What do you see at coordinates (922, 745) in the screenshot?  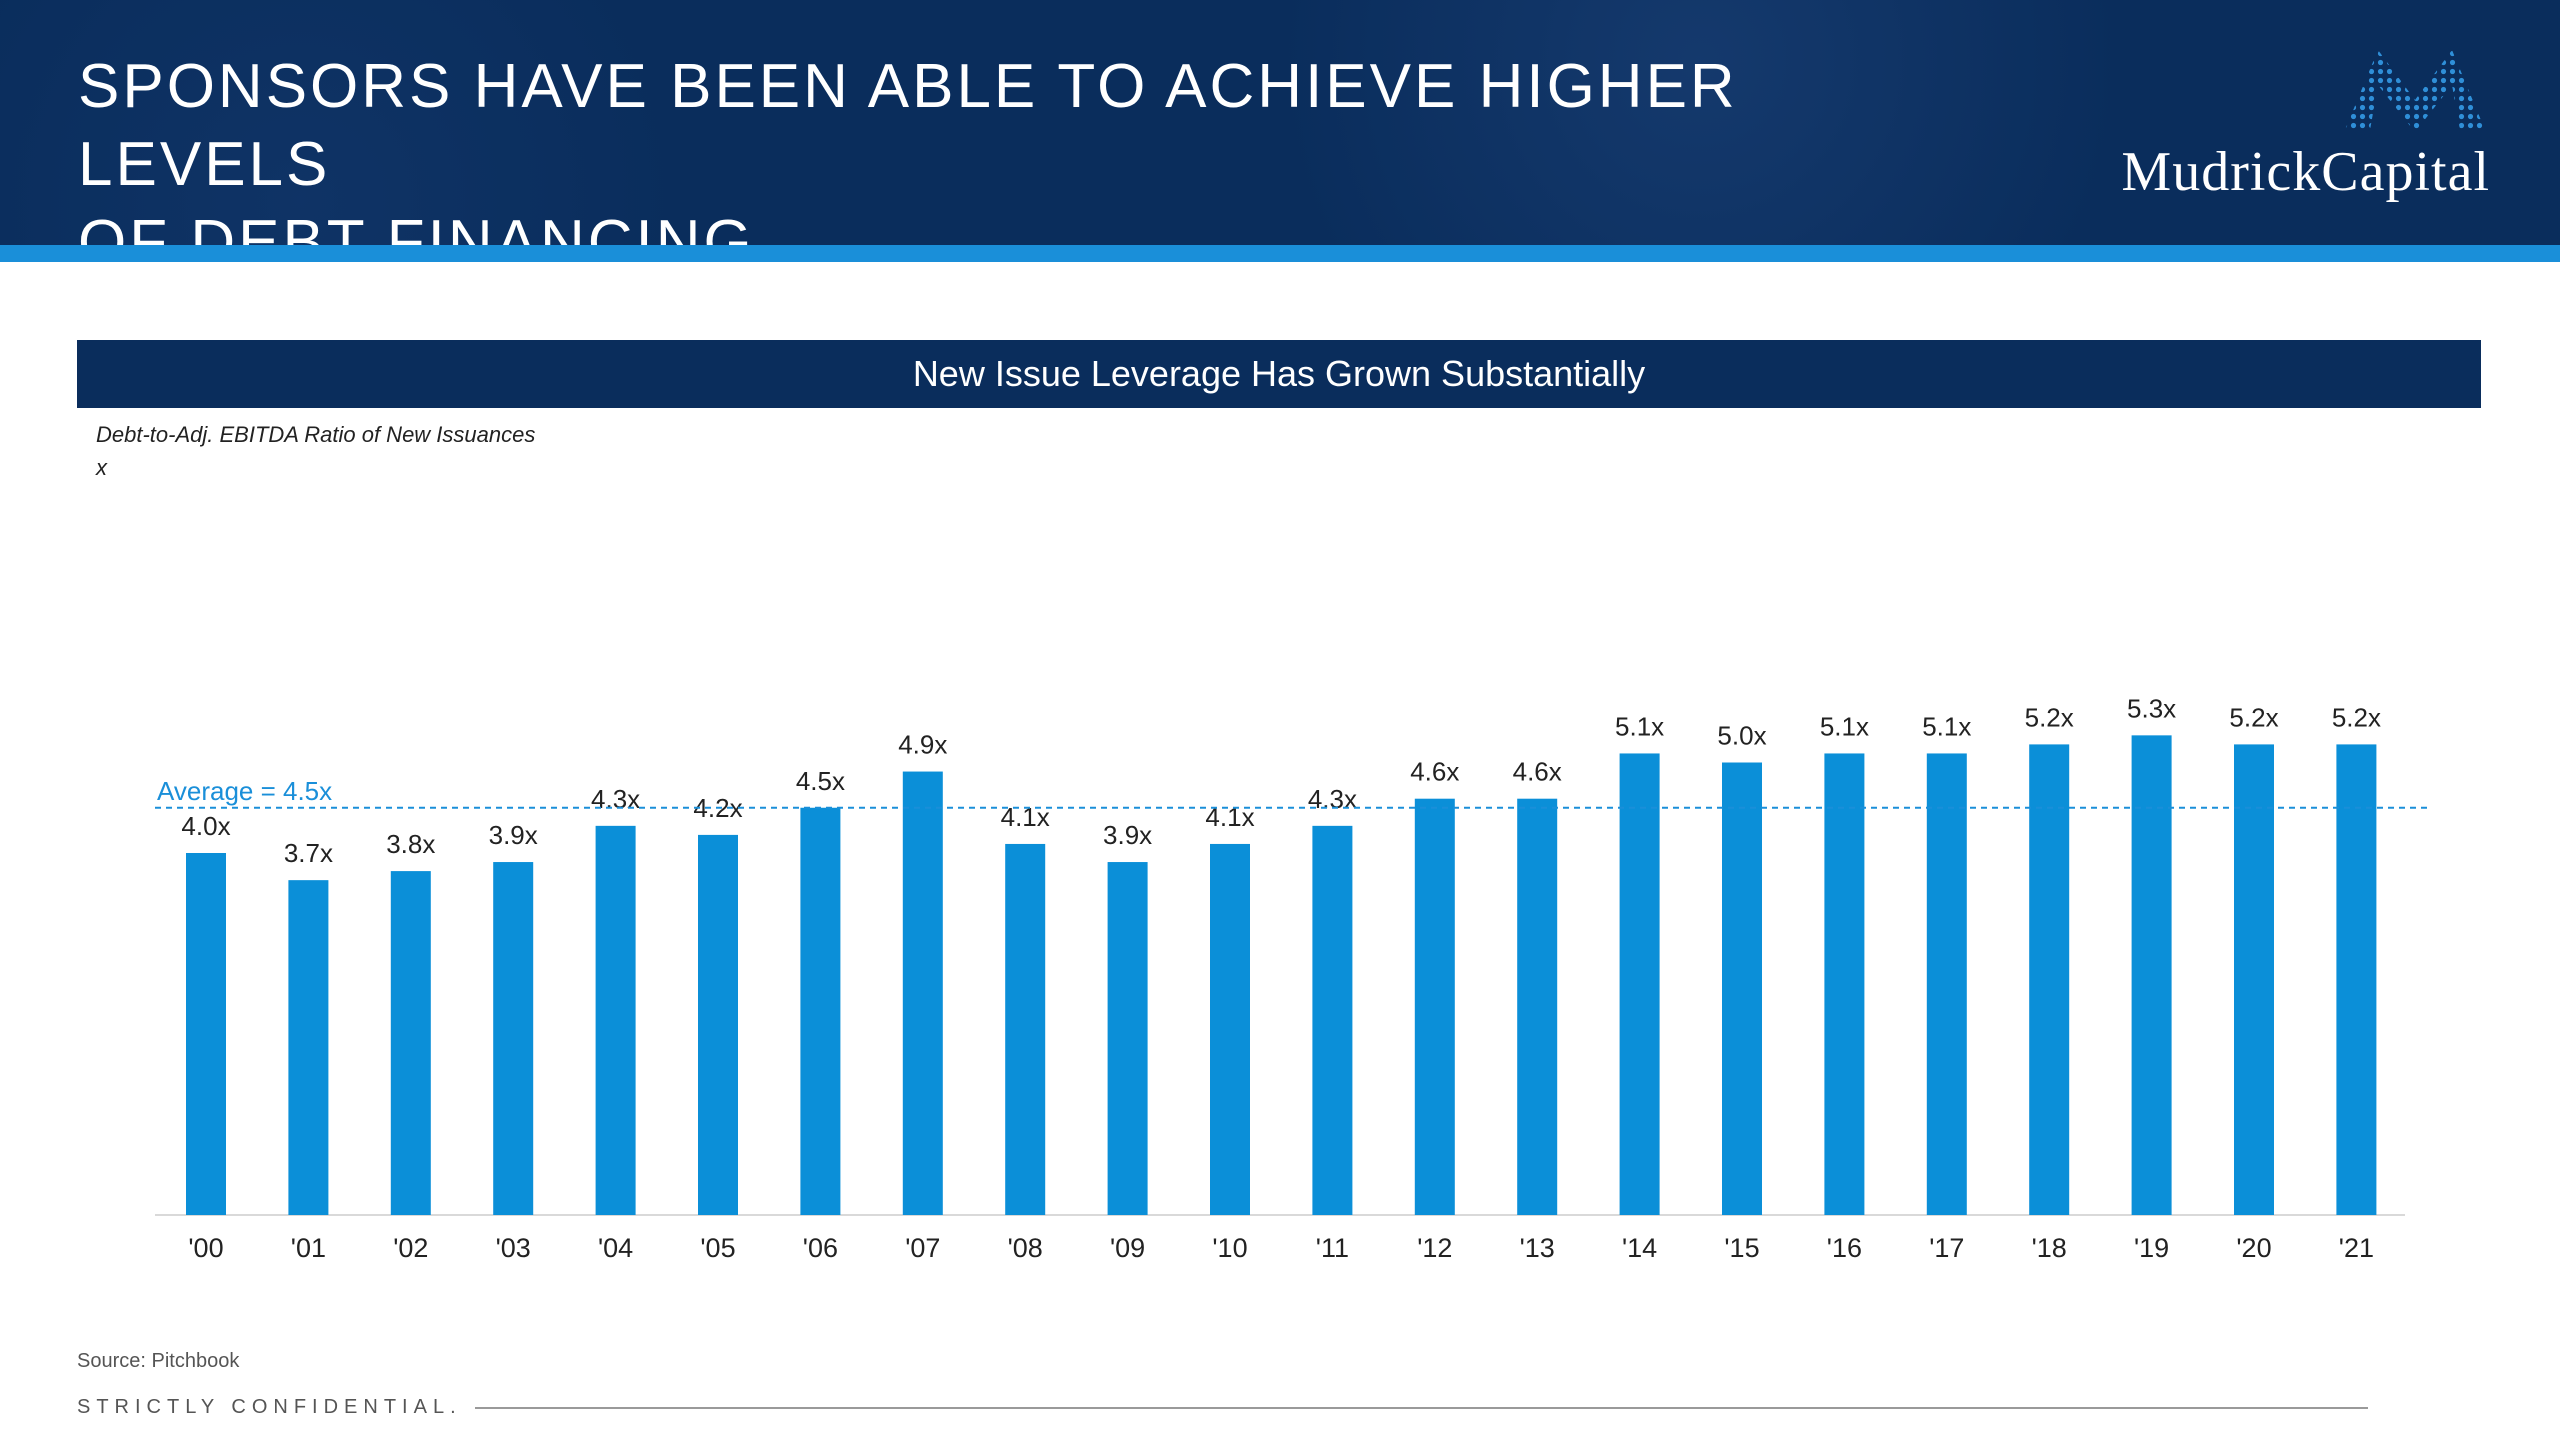 I see `bar-value-label: 4.9x` at bounding box center [922, 745].